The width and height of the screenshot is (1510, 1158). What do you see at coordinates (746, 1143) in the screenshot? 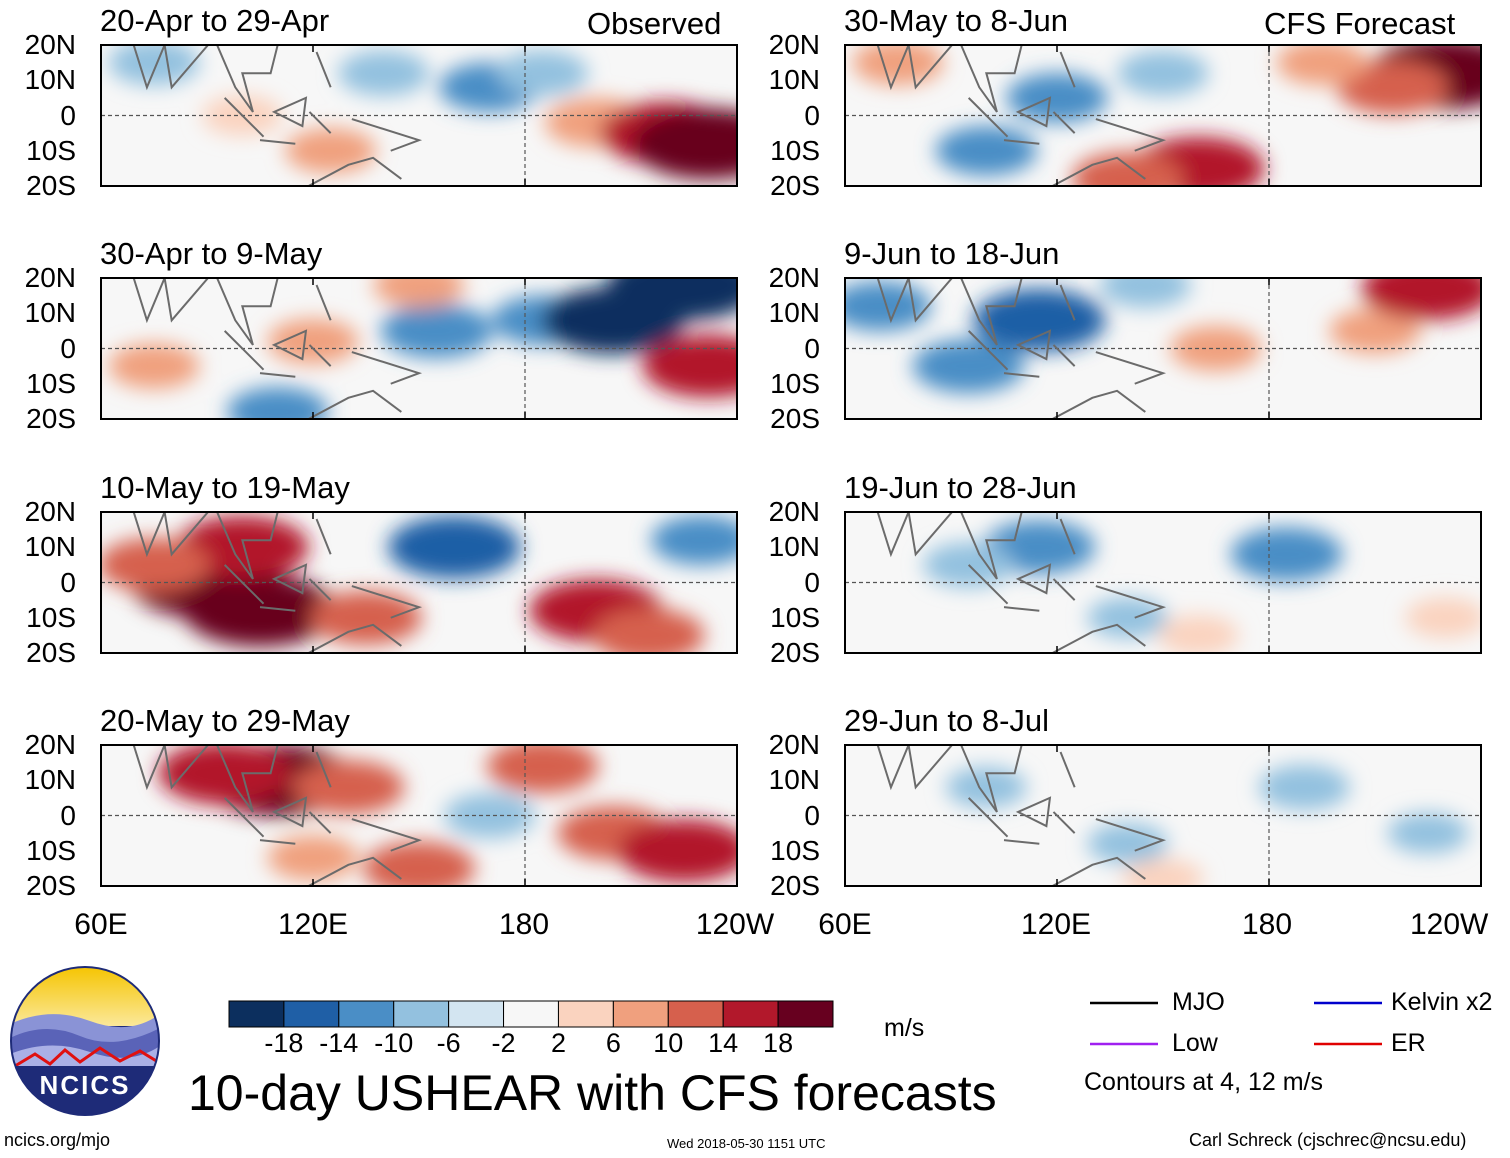
I see `timestamp-label: Wed 2018-05-30 1151 UTC` at bounding box center [746, 1143].